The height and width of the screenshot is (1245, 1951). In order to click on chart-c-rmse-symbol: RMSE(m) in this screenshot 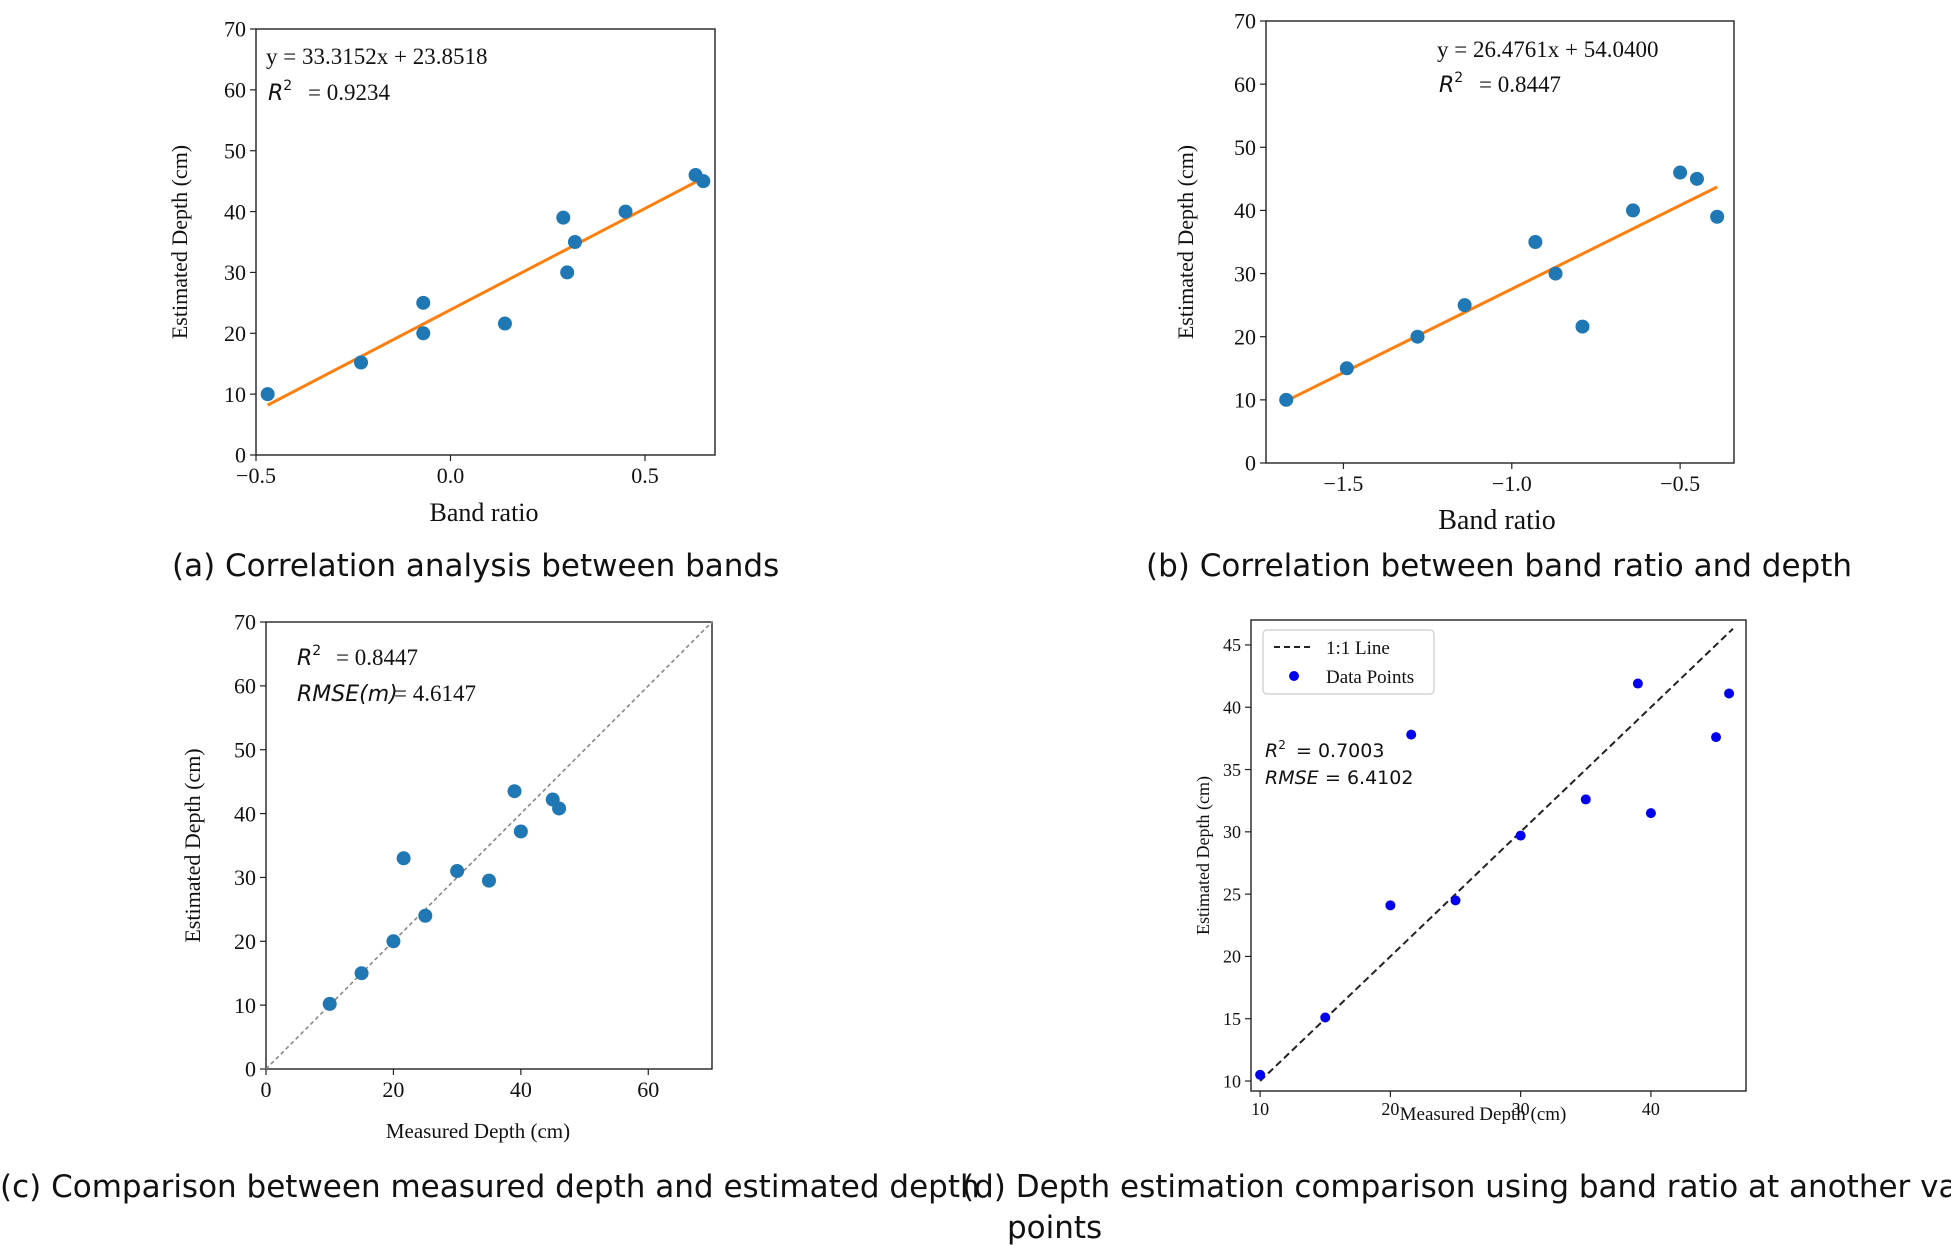, I will do `click(347, 694)`.